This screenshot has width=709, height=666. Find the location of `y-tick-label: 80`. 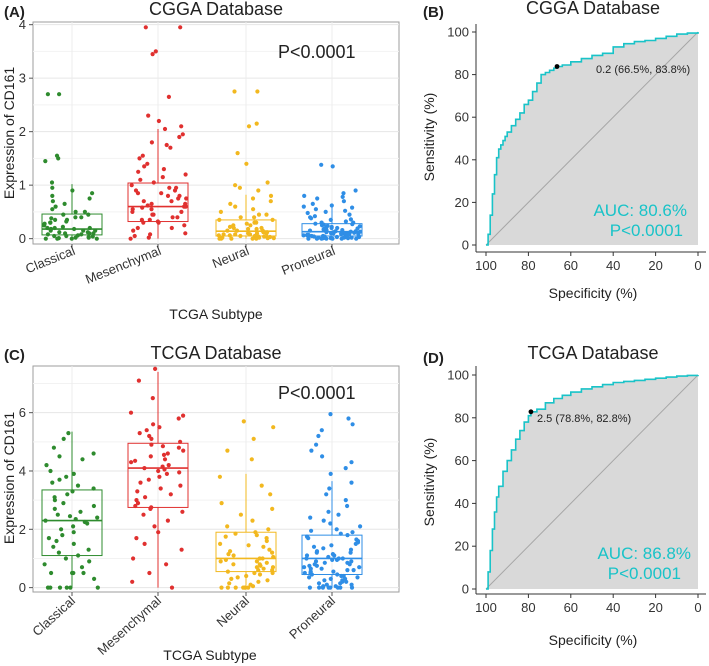

y-tick-label: 80 is located at coordinates (462, 74).